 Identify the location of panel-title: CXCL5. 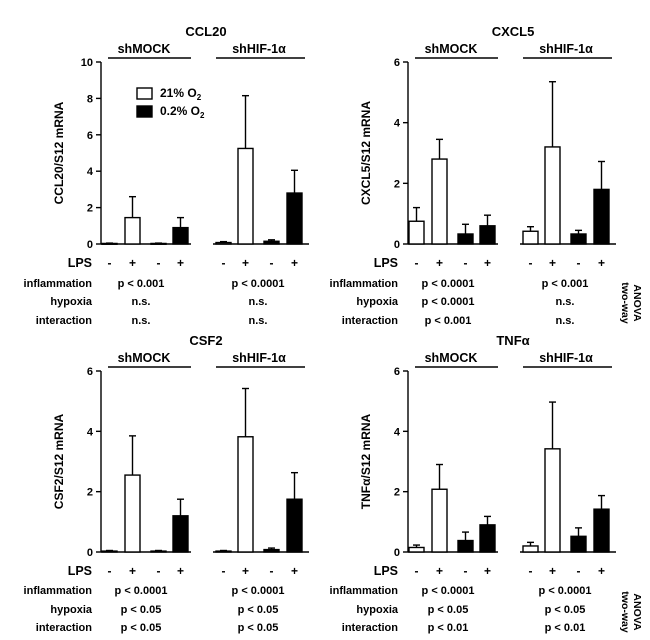
(513, 31).